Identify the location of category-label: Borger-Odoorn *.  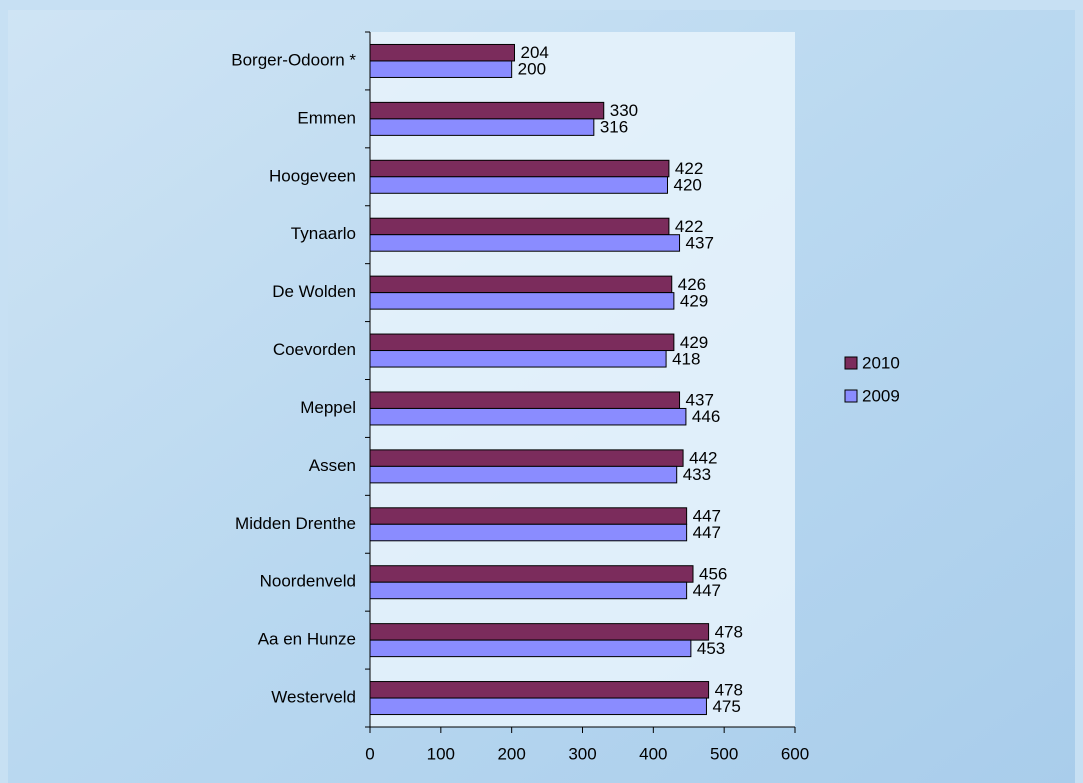
(293, 59).